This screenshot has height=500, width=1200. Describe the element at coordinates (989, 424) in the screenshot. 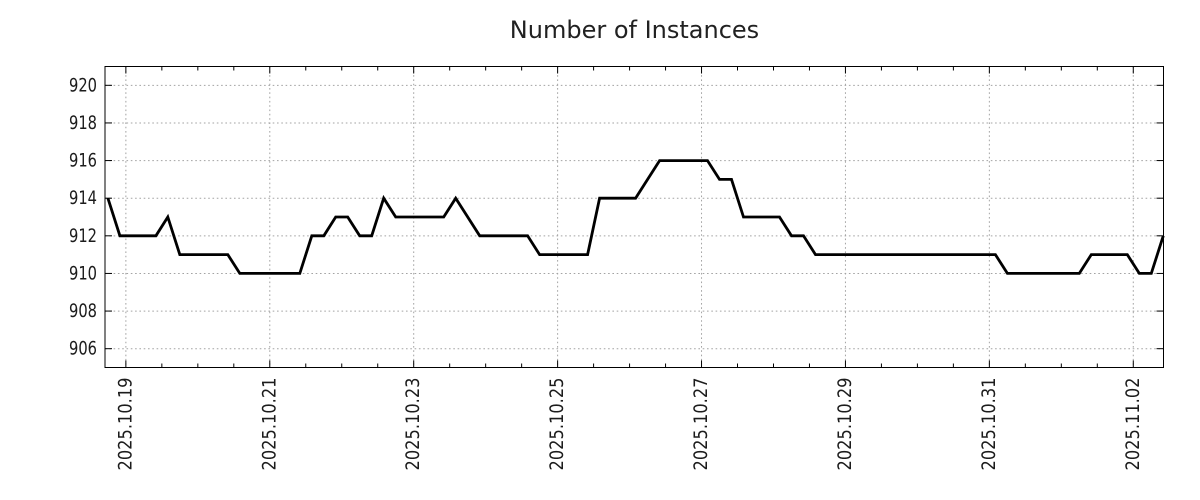

I see `x-tick-label: 2025.10.31` at that location.